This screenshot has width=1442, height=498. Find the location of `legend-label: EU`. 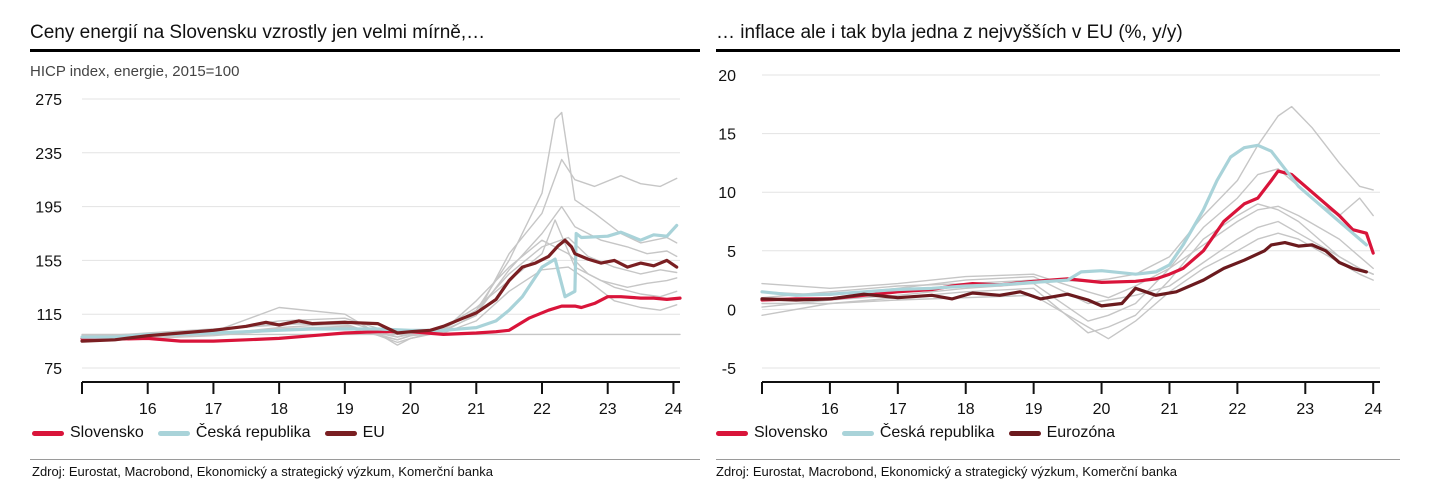

legend-label: EU is located at coordinates (373, 432).